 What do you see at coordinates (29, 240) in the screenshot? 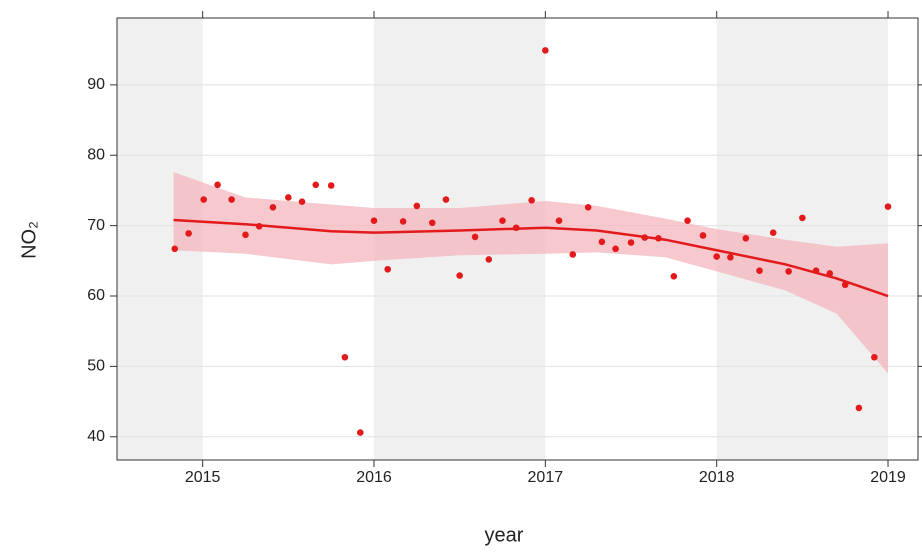
I see `y-axis-label: NO₂` at bounding box center [29, 240].